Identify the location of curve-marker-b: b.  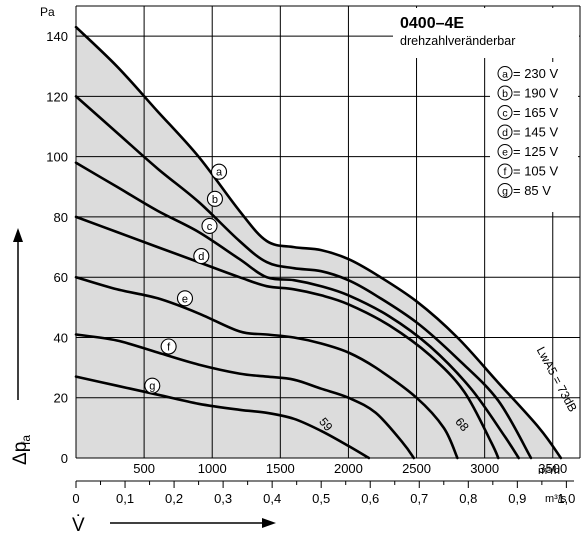
(214, 198).